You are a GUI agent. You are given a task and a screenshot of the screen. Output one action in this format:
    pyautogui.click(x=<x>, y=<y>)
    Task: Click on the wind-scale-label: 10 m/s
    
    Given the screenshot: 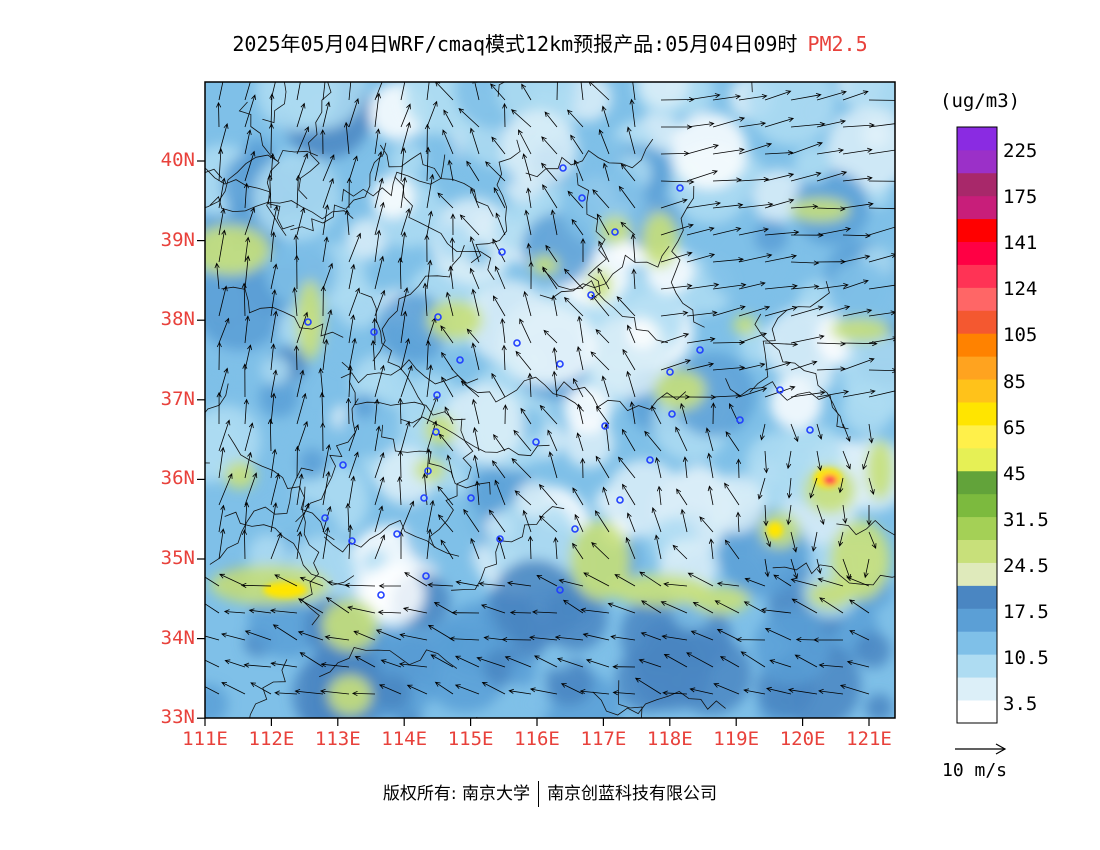 What is the action you would take?
    pyautogui.click(x=975, y=770)
    